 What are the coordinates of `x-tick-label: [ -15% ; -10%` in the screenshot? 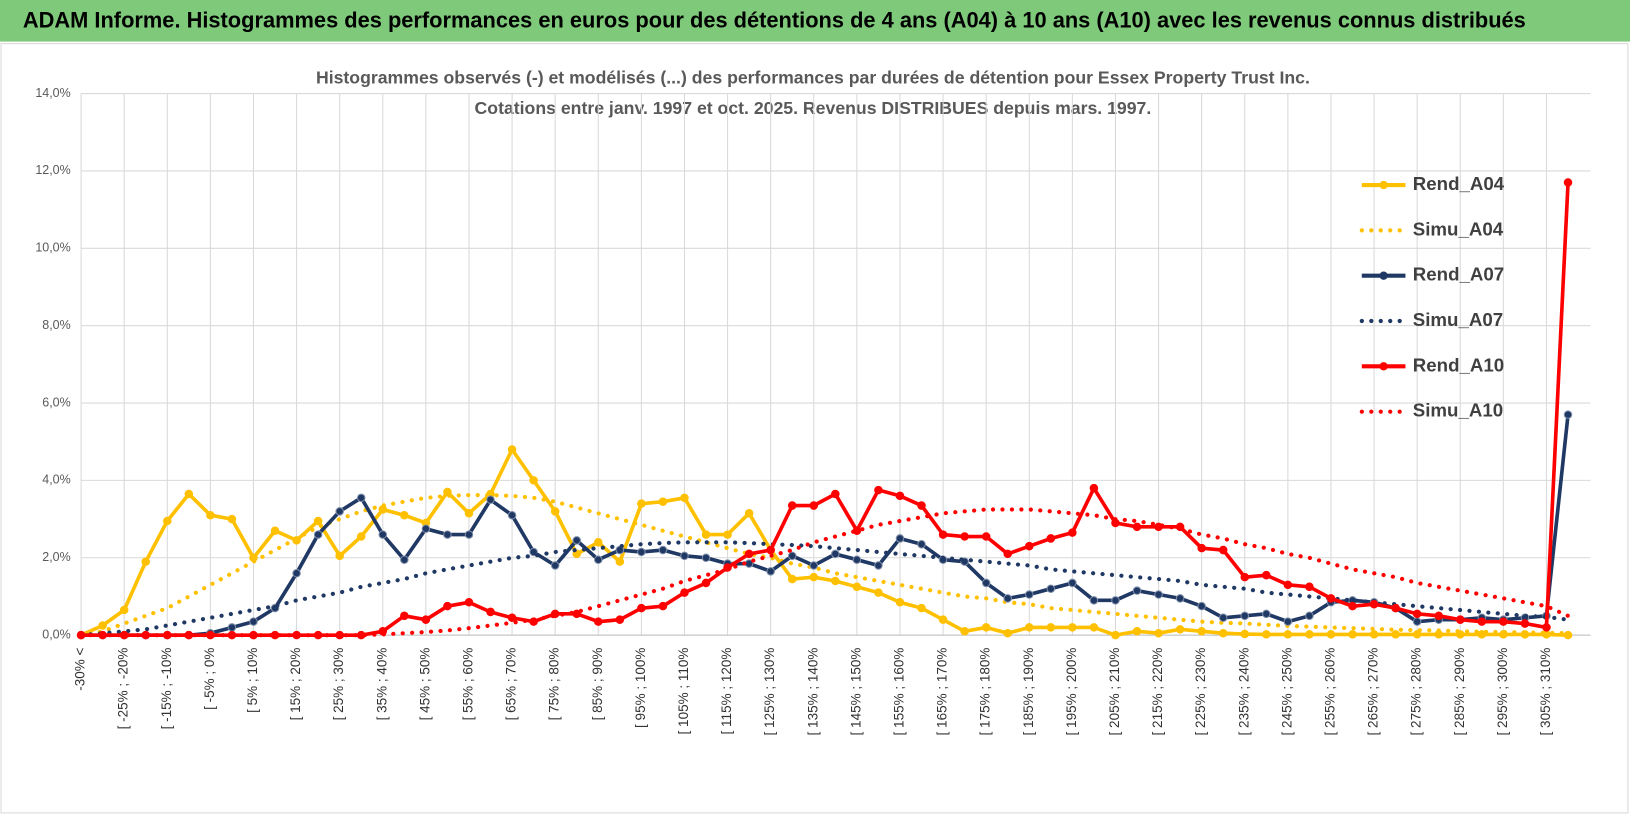 It's located at (166, 689).